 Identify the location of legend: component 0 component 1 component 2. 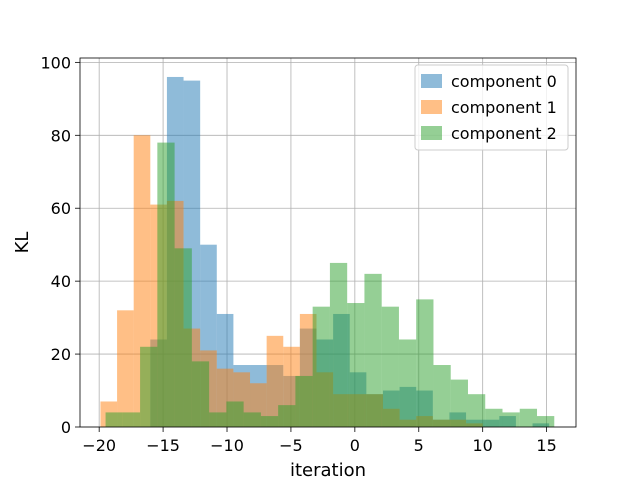
(491, 107).